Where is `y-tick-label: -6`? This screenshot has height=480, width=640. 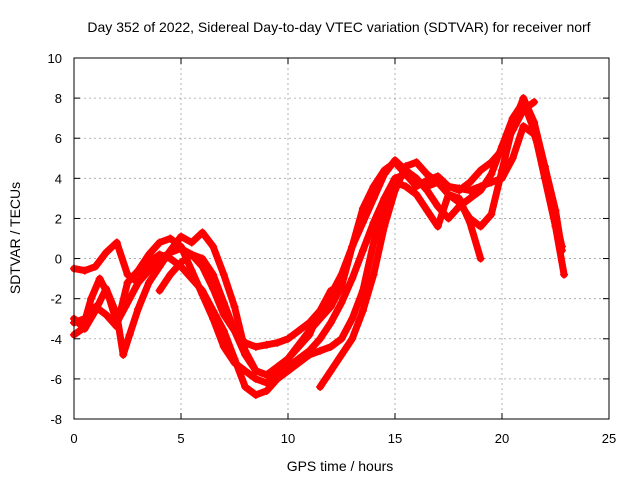
y-tick-label: -6 is located at coordinates (56, 379).